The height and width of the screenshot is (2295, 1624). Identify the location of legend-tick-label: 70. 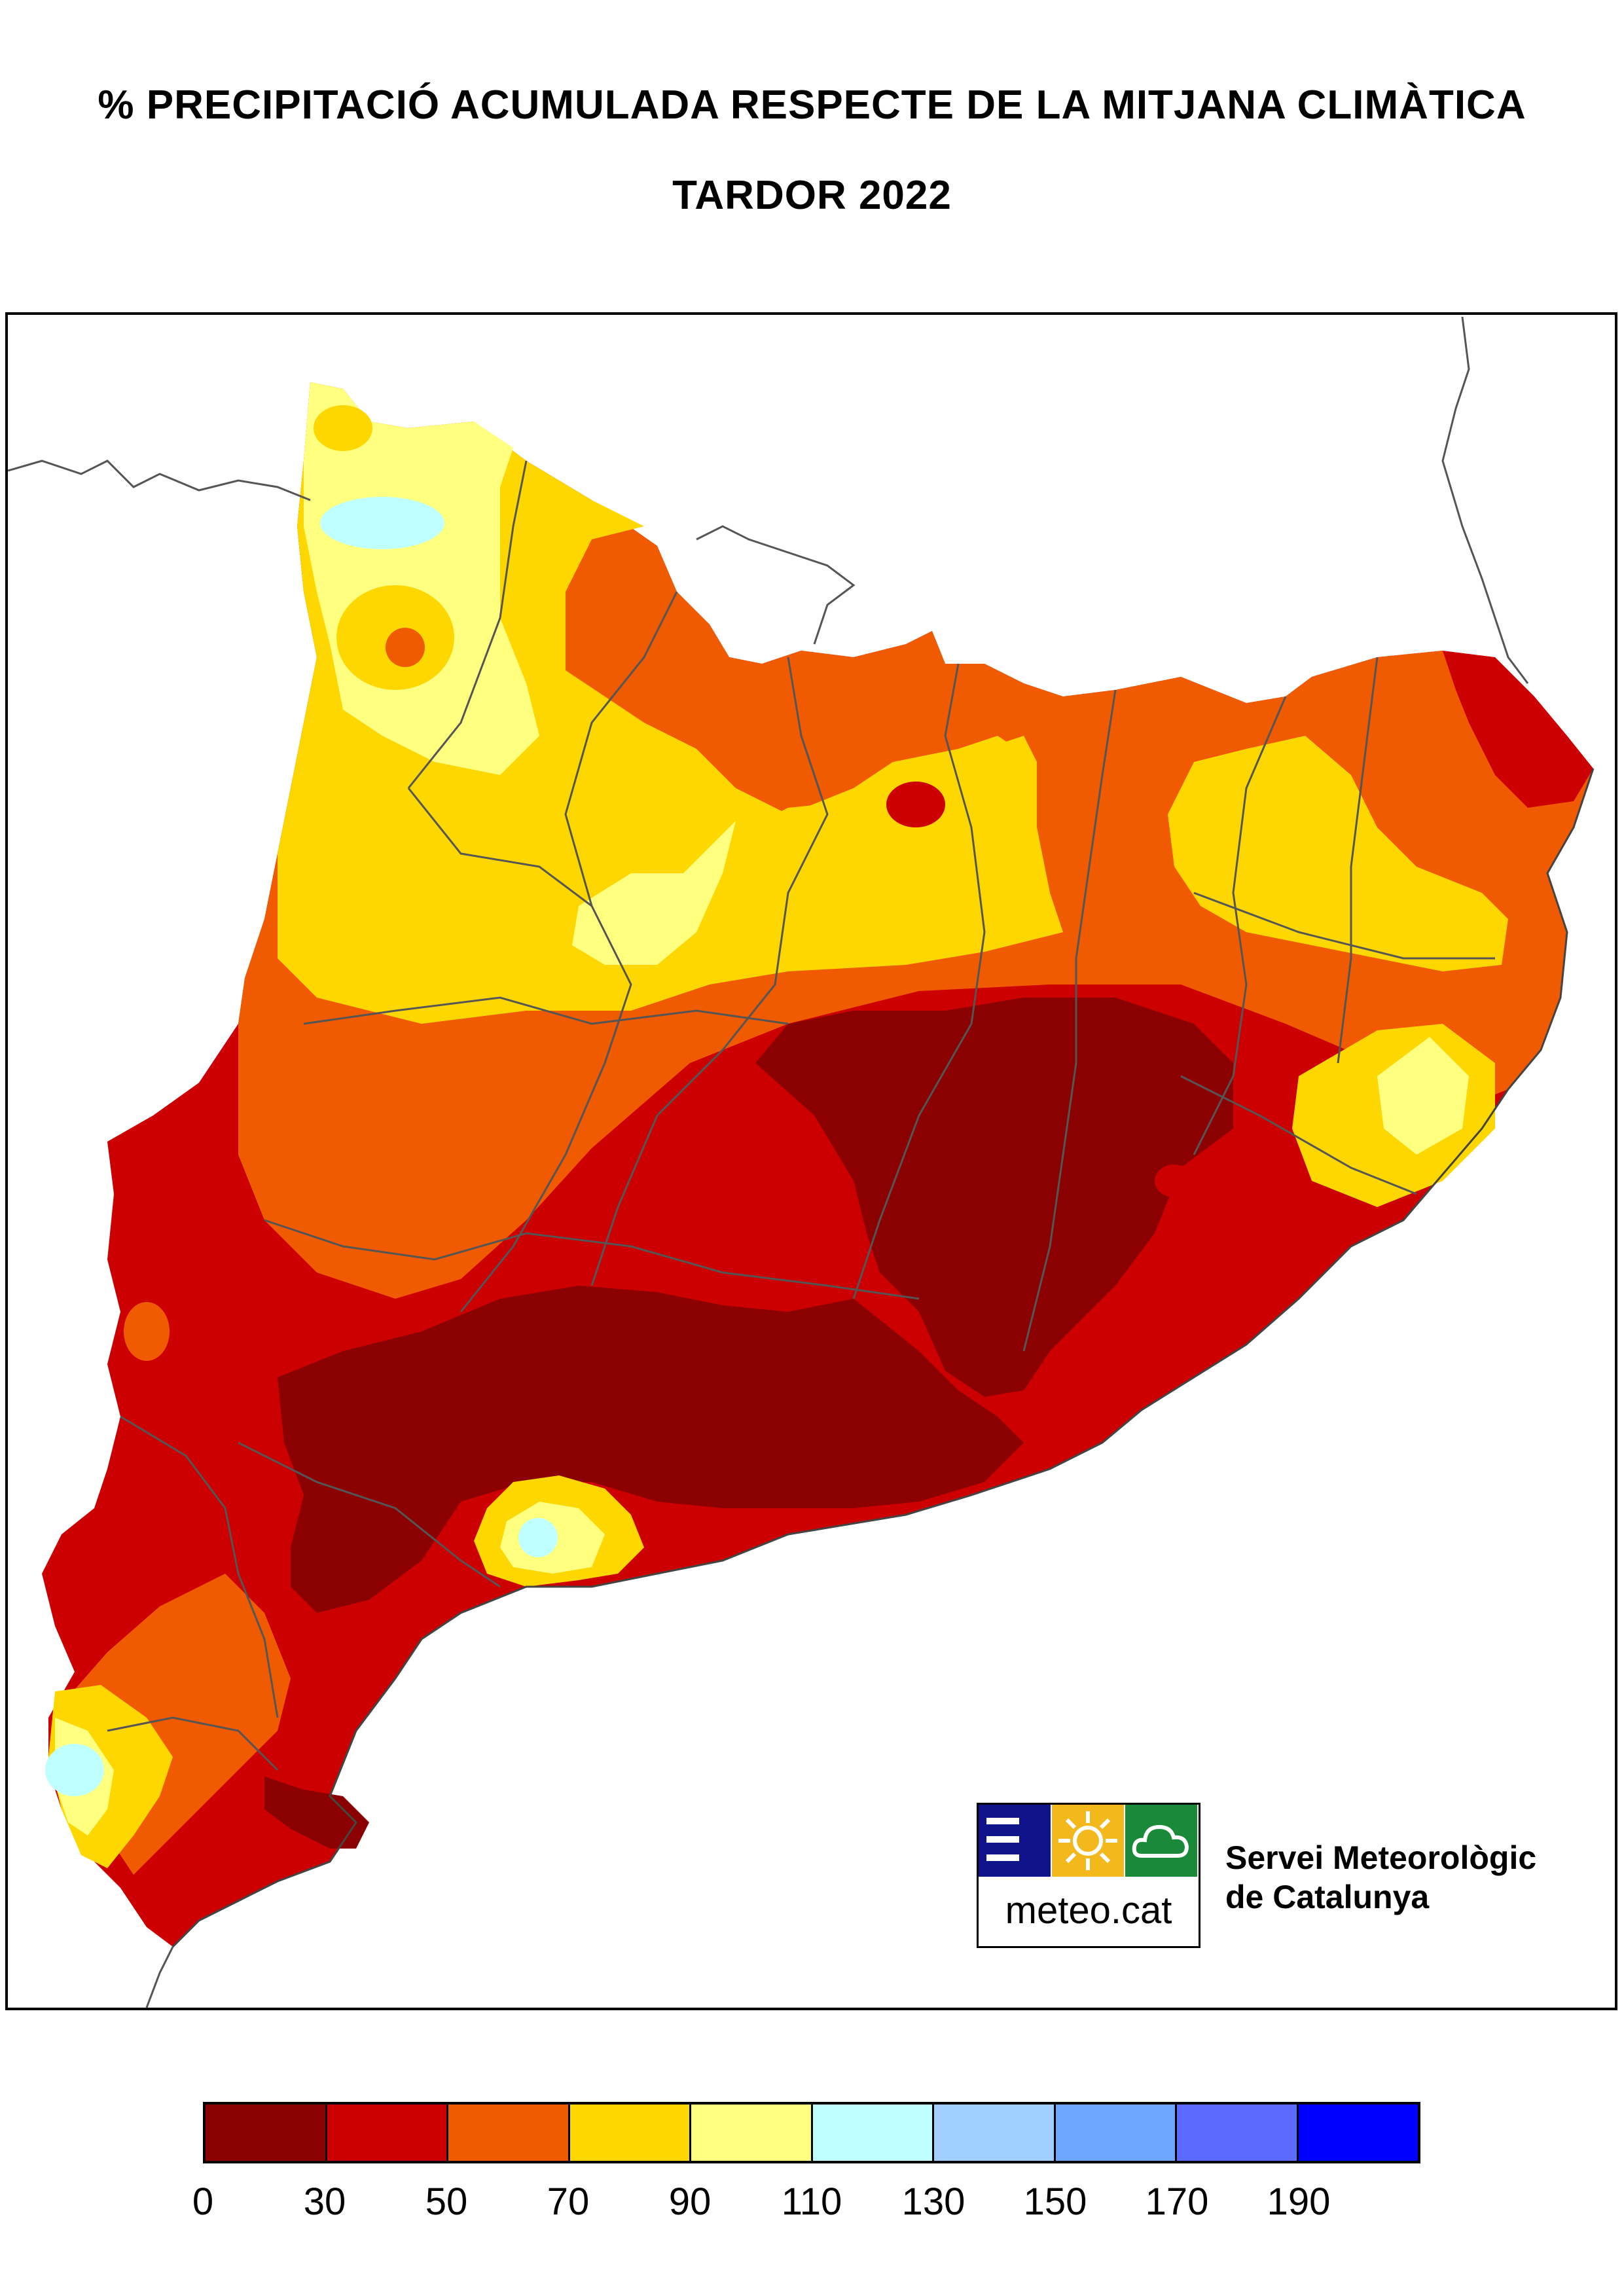
(568, 2201).